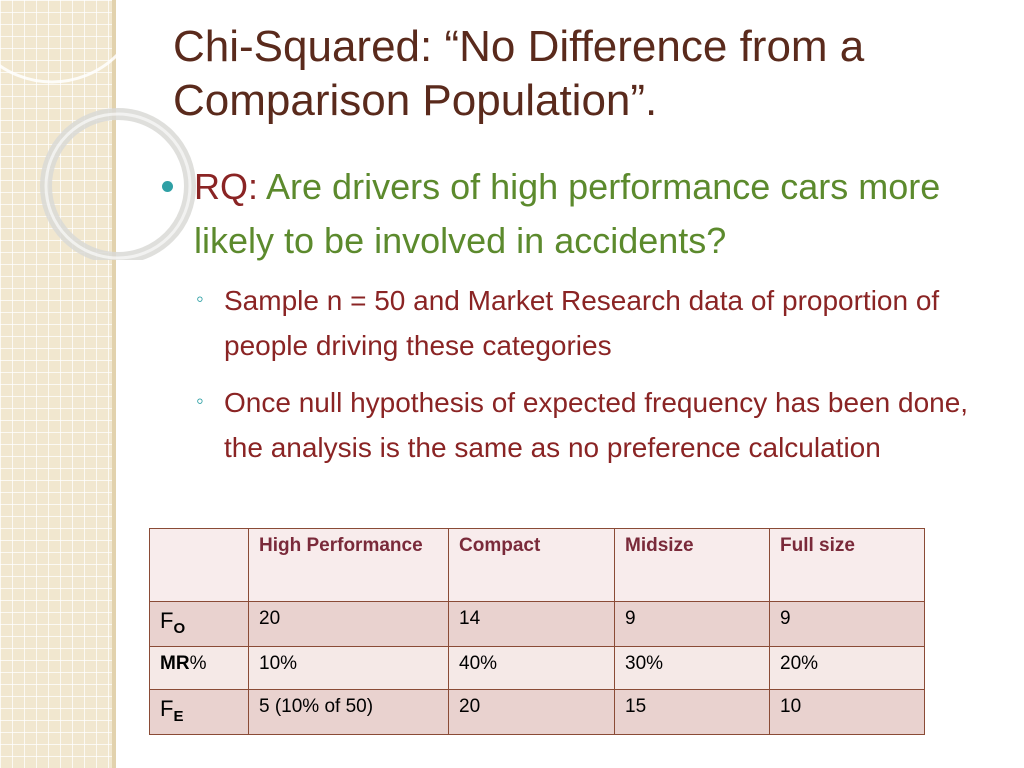 Image resolution: width=1024 pixels, height=768 pixels. What do you see at coordinates (531, 565) in the screenshot?
I see `table-header-compact: Compact` at bounding box center [531, 565].